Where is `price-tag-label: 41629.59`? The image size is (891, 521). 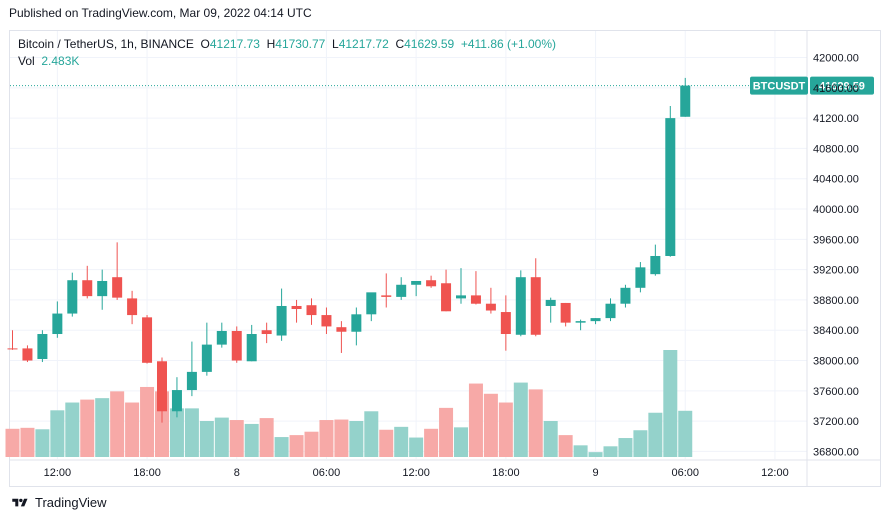
price-tag-label: 41629.59 is located at coordinates (842, 87).